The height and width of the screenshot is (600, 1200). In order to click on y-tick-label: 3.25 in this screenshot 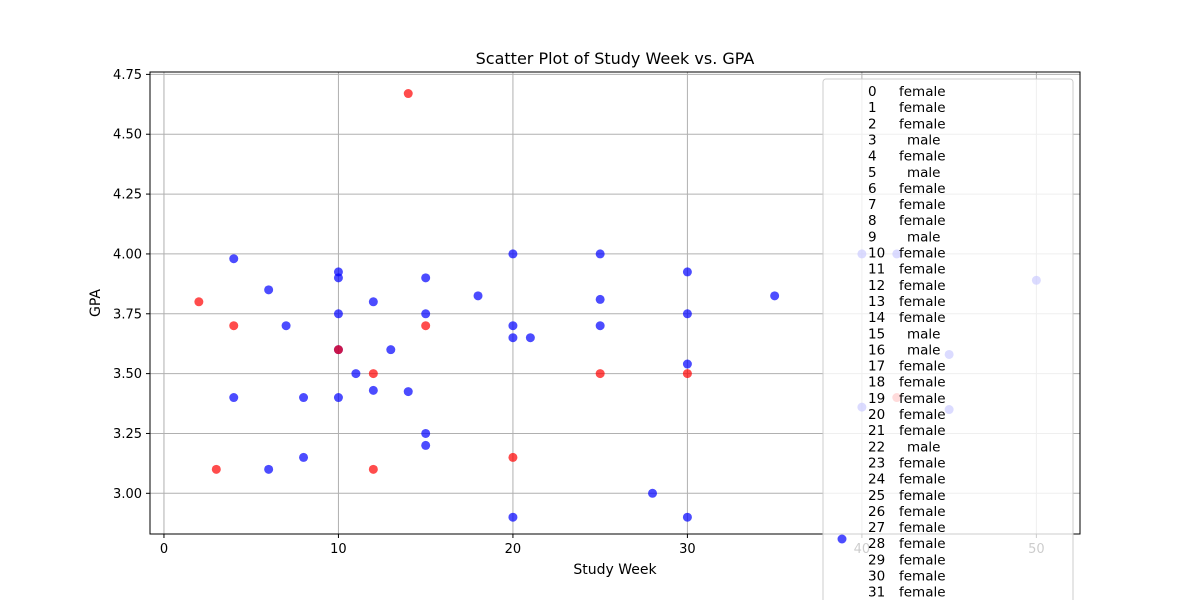, I will do `click(127, 434)`.